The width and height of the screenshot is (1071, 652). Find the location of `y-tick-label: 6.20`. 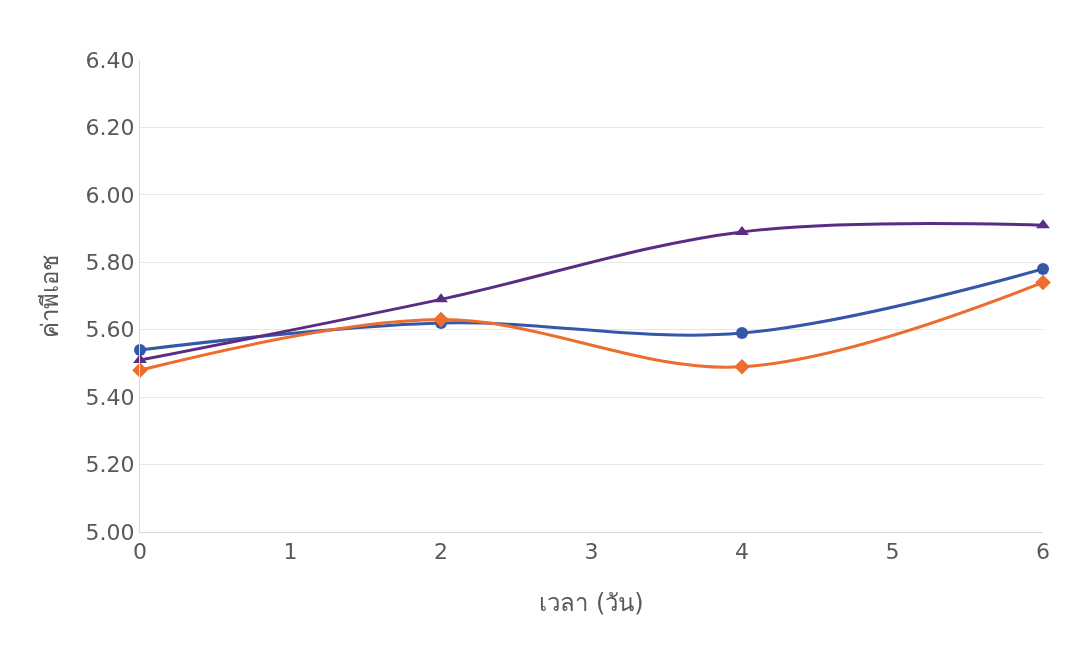

y-tick-label: 6.20 is located at coordinates (110, 128).